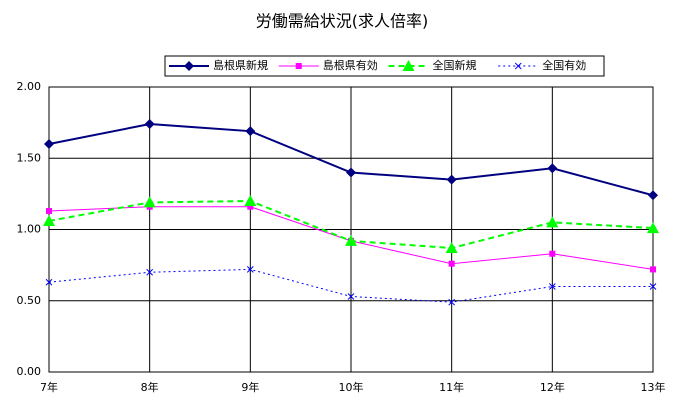  Describe the element at coordinates (240, 65) in the screenshot. I see `legend-label: 島根県新規` at that location.